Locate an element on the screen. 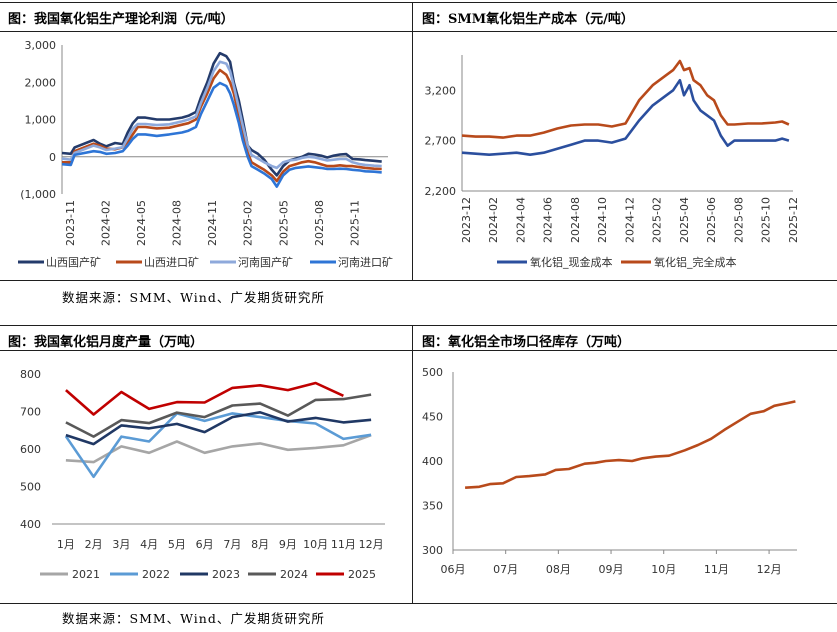 The height and width of the screenshot is (632, 837). cost-y-tick-label: 3,200 is located at coordinates (441, 90).